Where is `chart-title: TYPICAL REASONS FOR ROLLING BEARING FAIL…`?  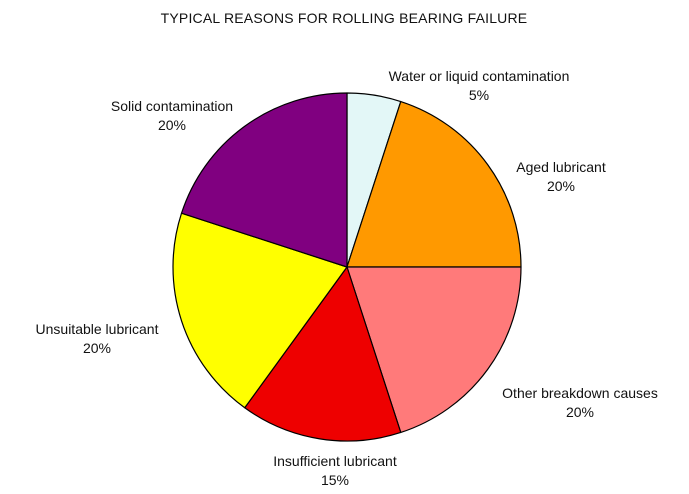
chart-title: TYPICAL REASONS FOR ROLLING BEARING FAIL… is located at coordinates (344, 18).